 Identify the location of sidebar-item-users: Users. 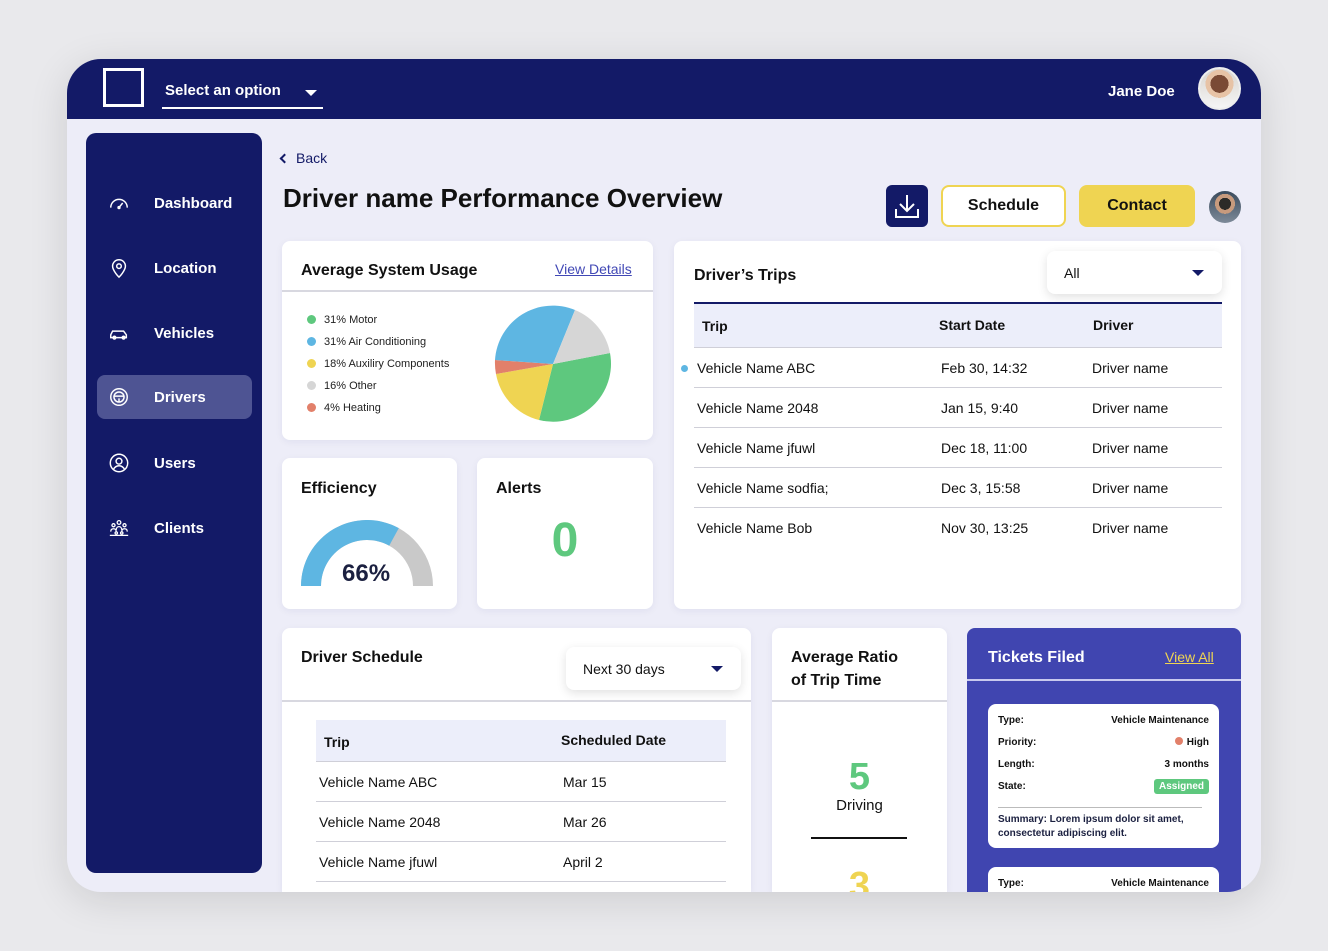
(174, 463).